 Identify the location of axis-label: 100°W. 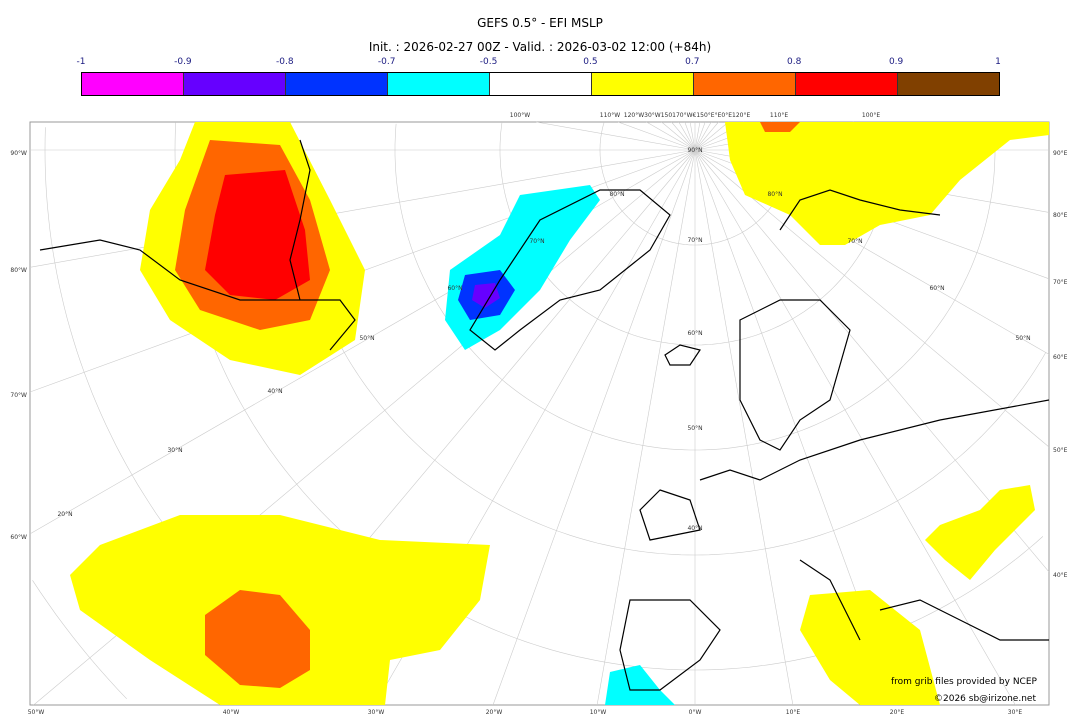
(520, 115).